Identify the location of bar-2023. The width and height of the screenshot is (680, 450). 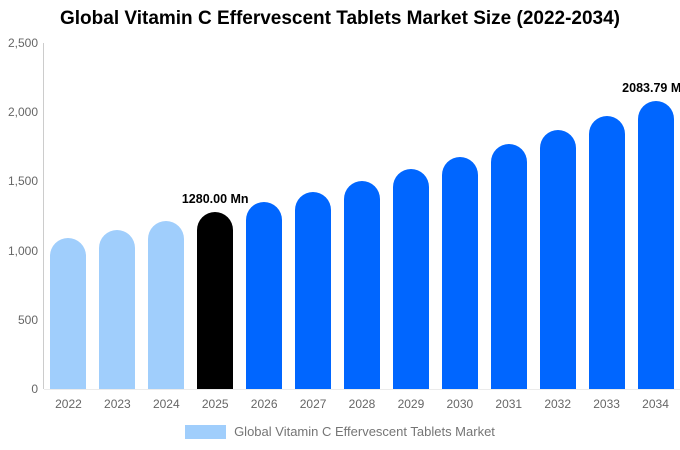
(117, 309).